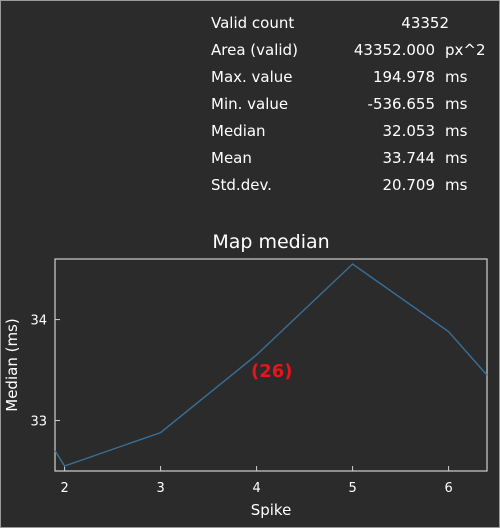 Image resolution: width=500 pixels, height=528 pixels. Describe the element at coordinates (253, 23) in the screenshot. I see `stat-label: Valid count` at that location.